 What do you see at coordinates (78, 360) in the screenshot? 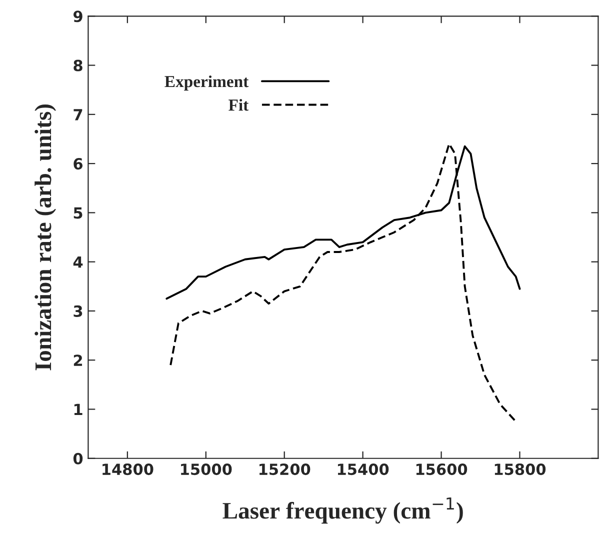
I see `y-tick-label: 2` at bounding box center [78, 360].